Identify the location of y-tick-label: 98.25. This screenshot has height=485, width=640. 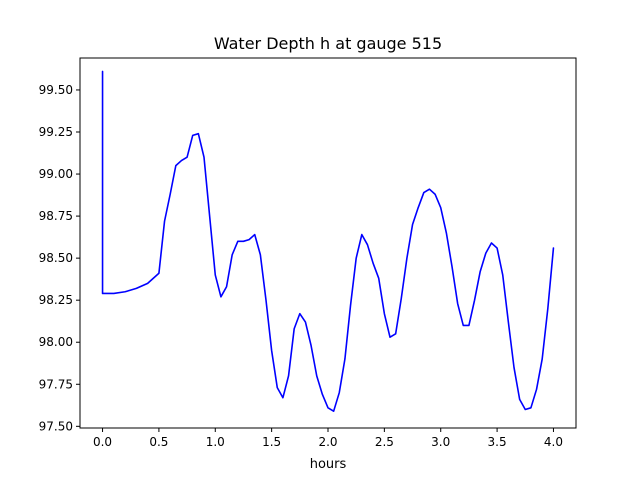
(56, 300).